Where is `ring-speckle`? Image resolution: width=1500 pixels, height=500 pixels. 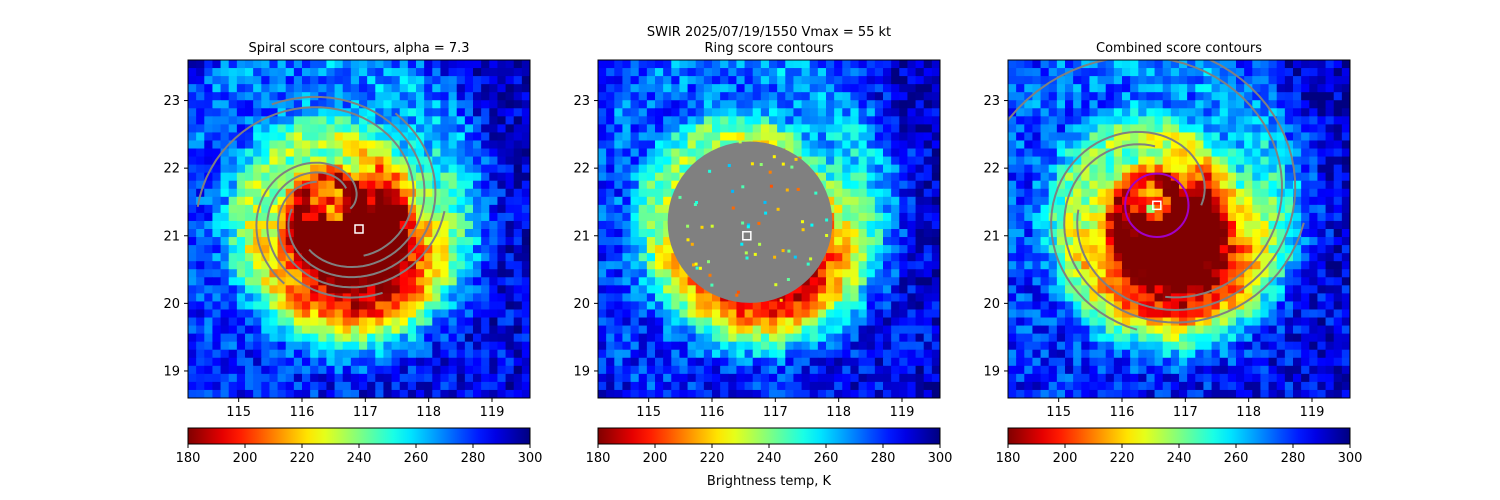 ring-speckle is located at coordinates (775, 257).